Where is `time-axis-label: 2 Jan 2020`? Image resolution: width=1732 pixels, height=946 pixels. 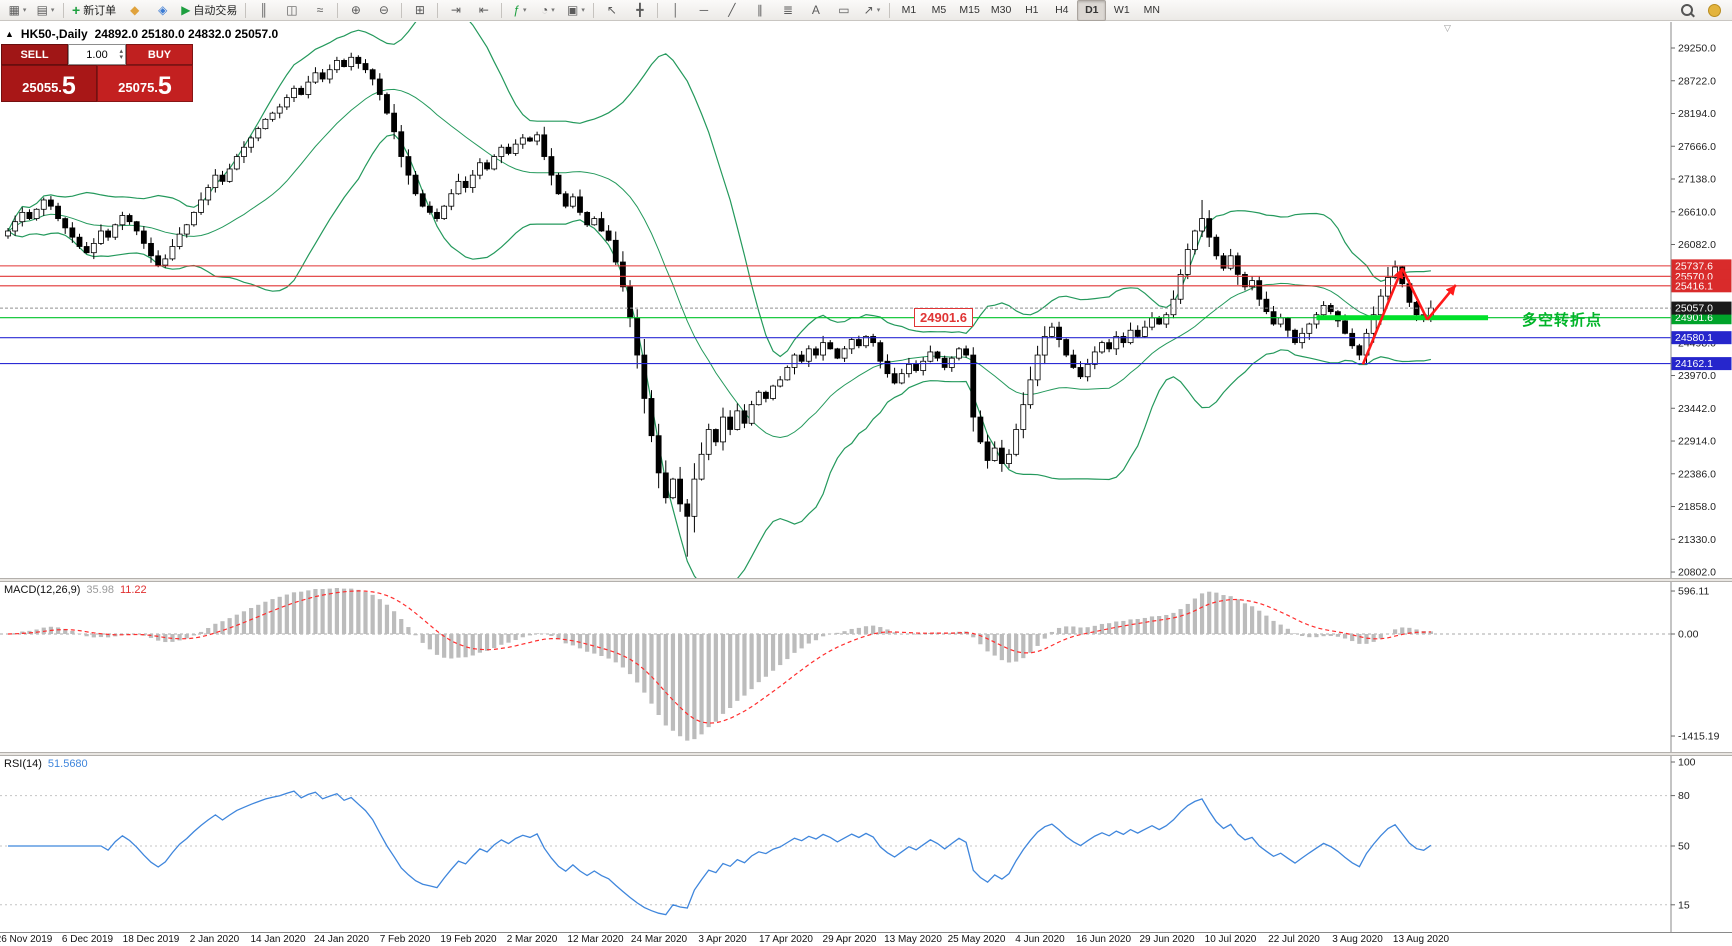
time-axis-label: 2 Jan 2020 is located at coordinates (214, 939).